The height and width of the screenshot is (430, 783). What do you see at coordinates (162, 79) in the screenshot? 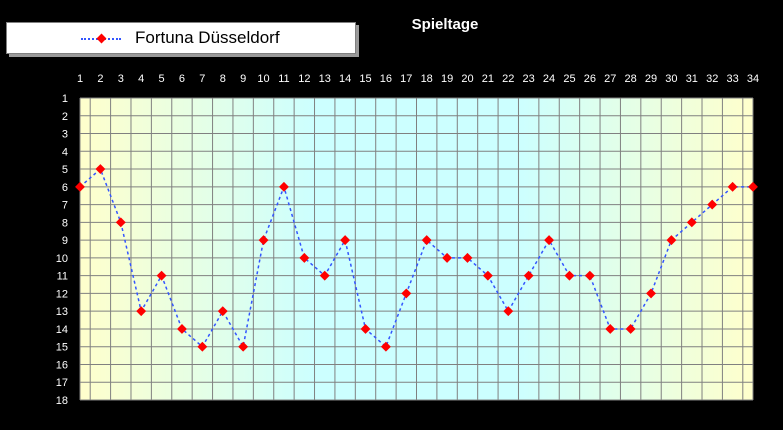
I see `x-tick-label: 5` at bounding box center [162, 79].